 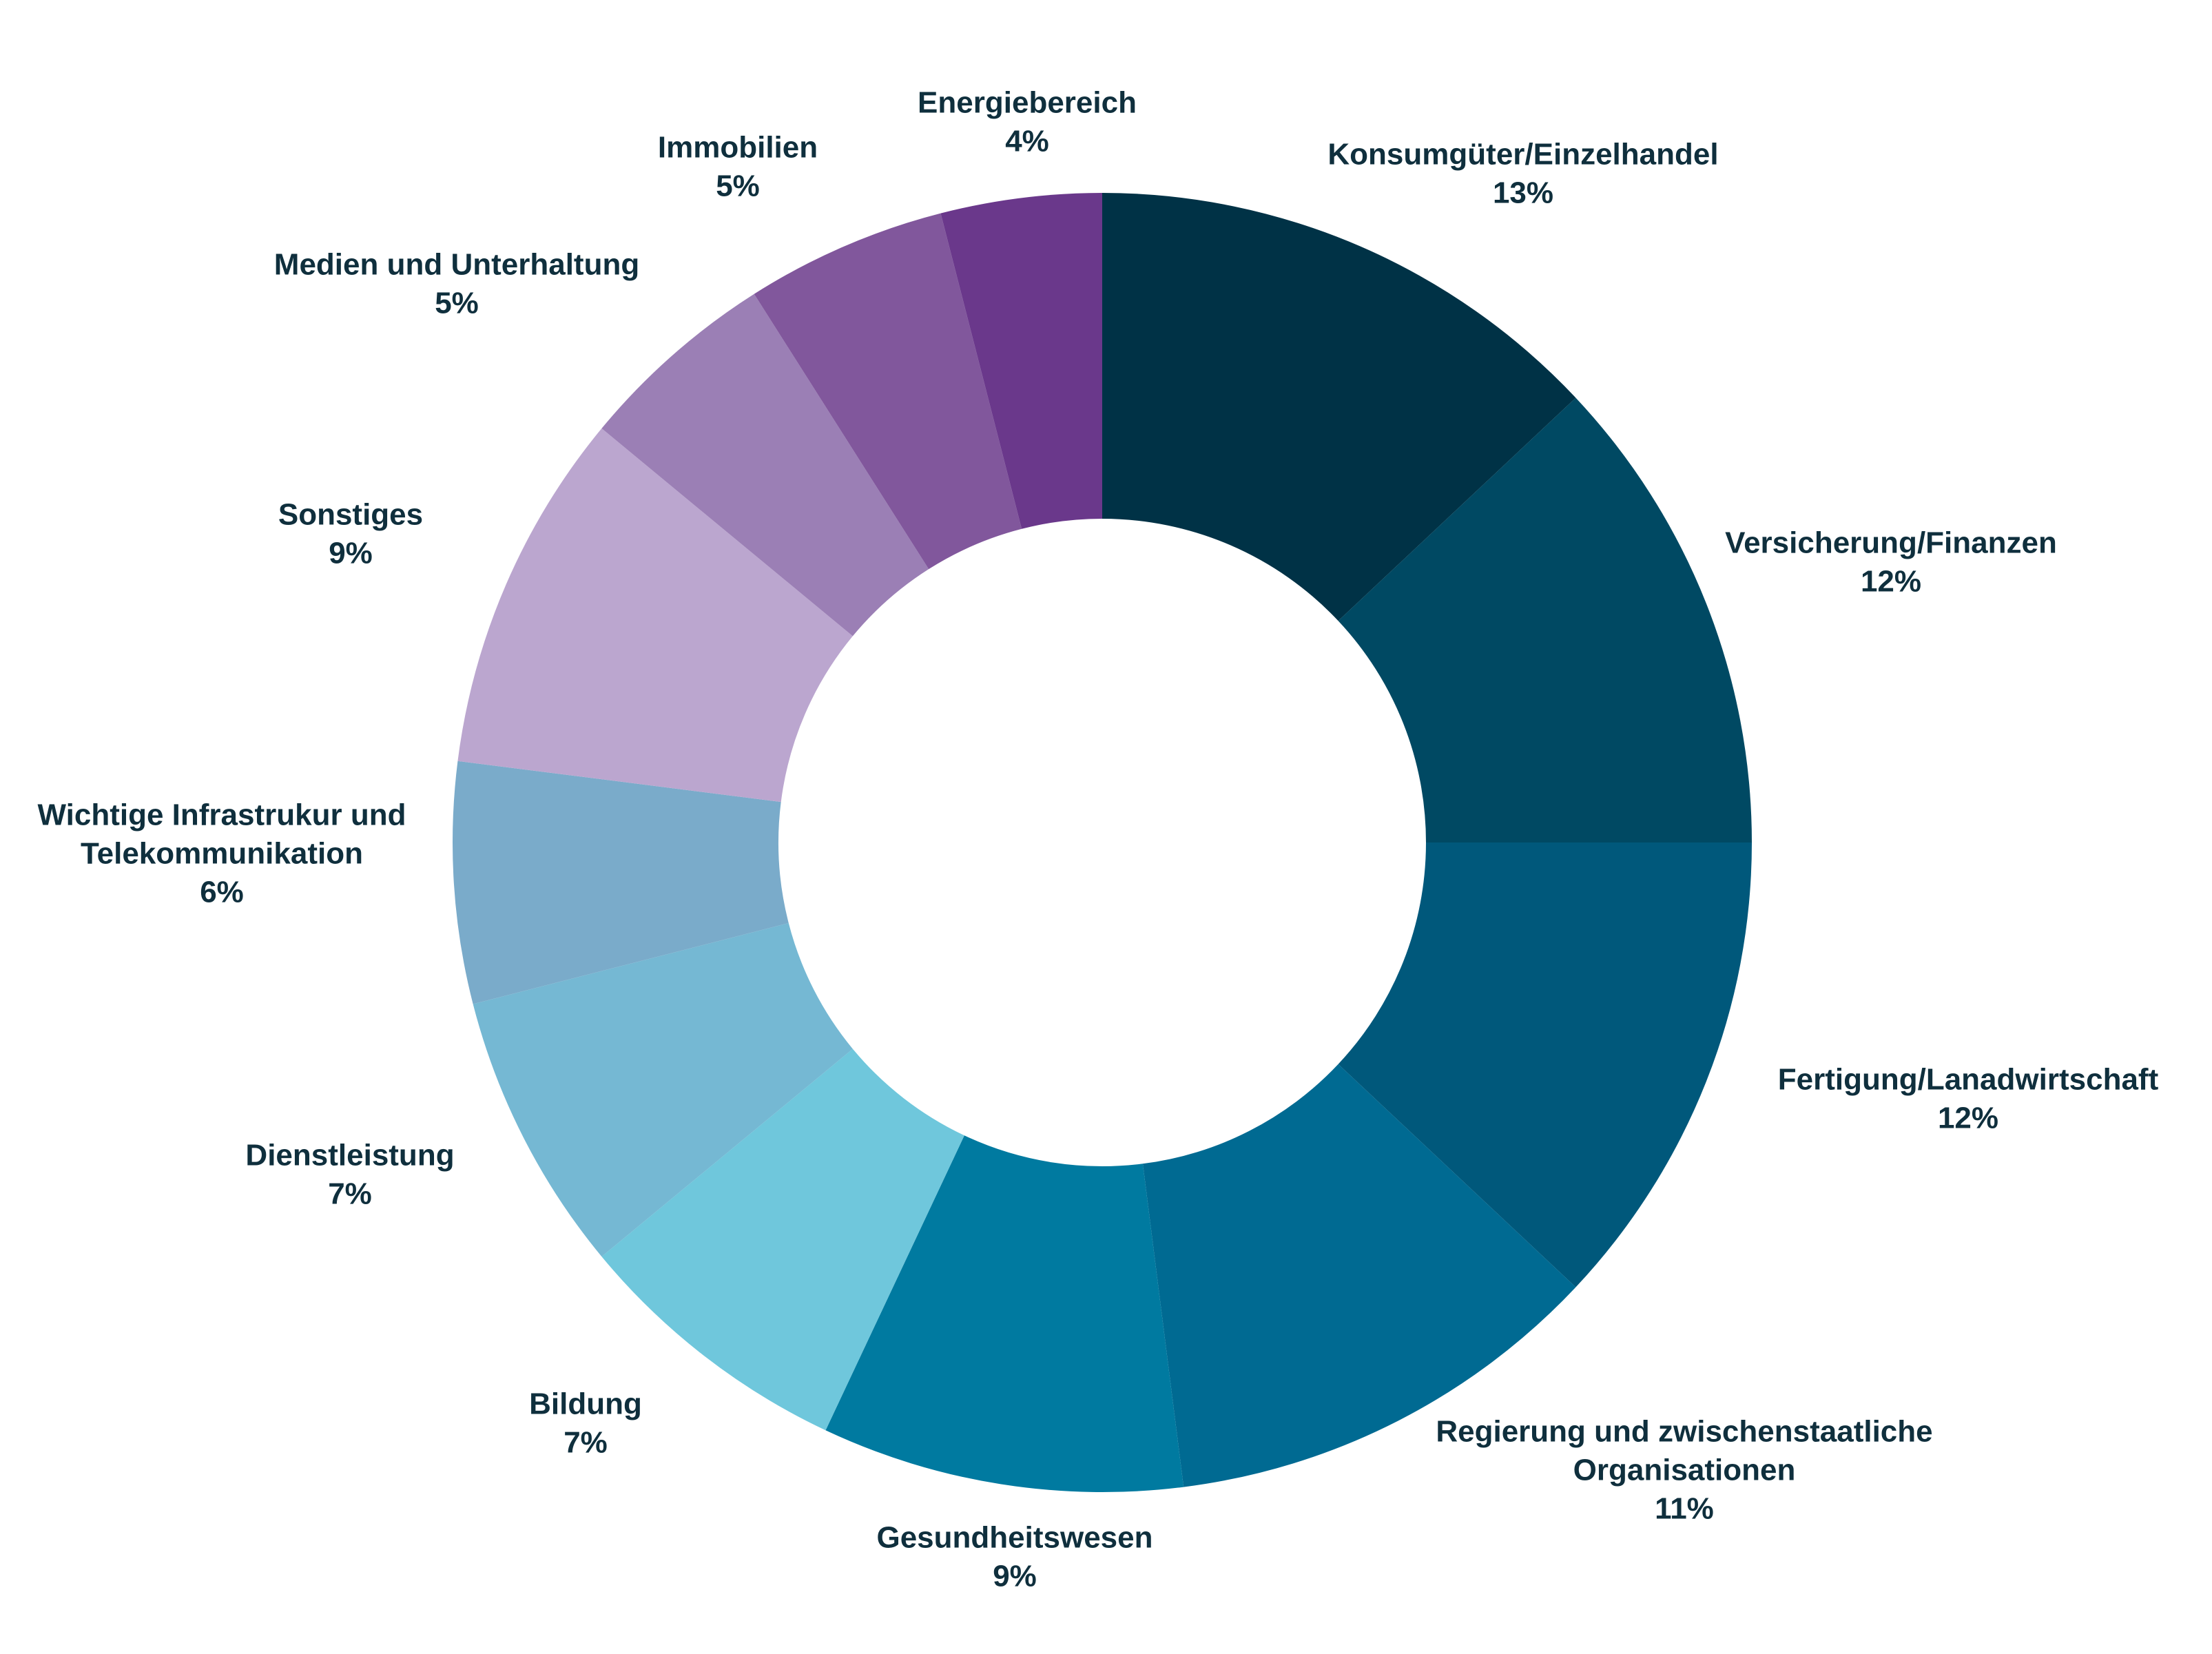 What do you see at coordinates (1523, 155) in the screenshot?
I see `slice-category-label: Konsumgüter/Einzelhandel` at bounding box center [1523, 155].